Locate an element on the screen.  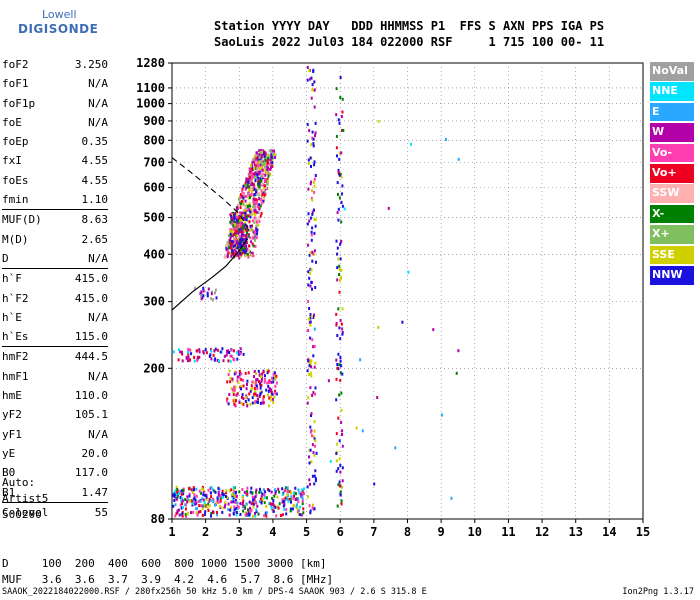
param-row: h`E N/A is located at coordinates (55, 317).